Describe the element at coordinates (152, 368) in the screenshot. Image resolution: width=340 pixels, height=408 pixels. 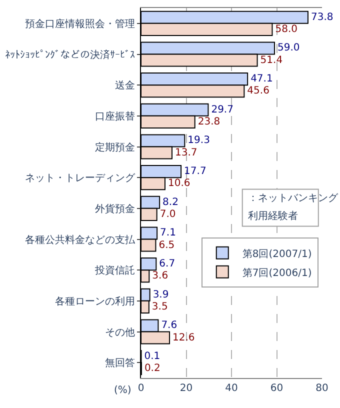
I see `data-label: 0.2` at that location.